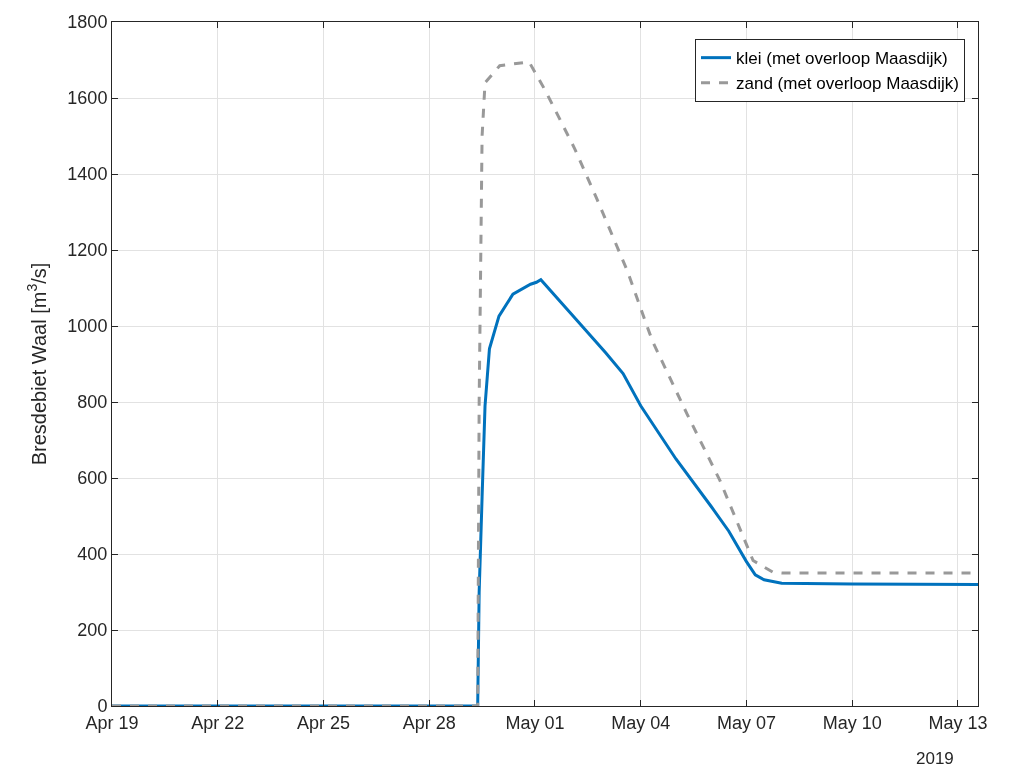 The width and height of the screenshot is (1017, 774). I want to click on y-tick-label: 1000, so click(87, 326).